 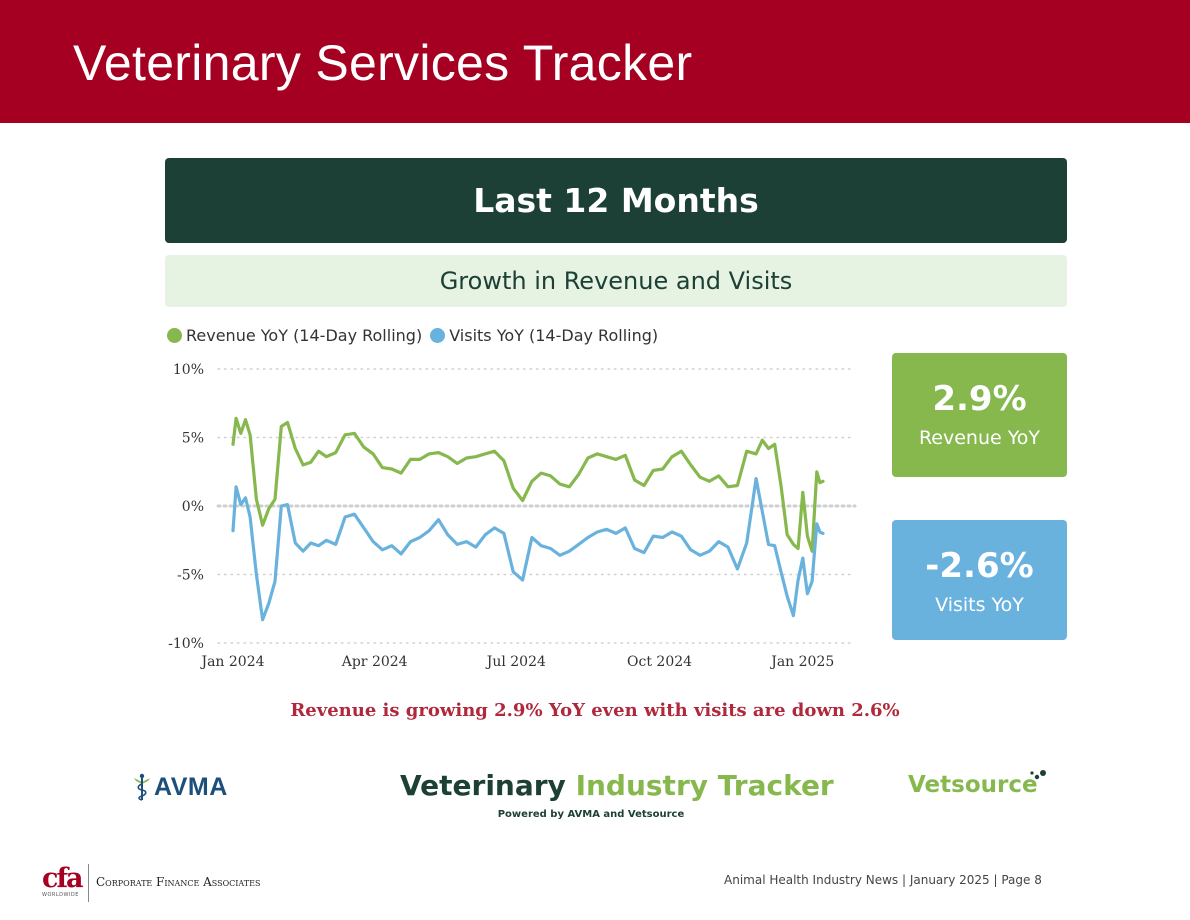 What do you see at coordinates (304, 335) in the screenshot?
I see `legend-label-revenue: Revenue YoY (14-Day Rolling)` at bounding box center [304, 335].